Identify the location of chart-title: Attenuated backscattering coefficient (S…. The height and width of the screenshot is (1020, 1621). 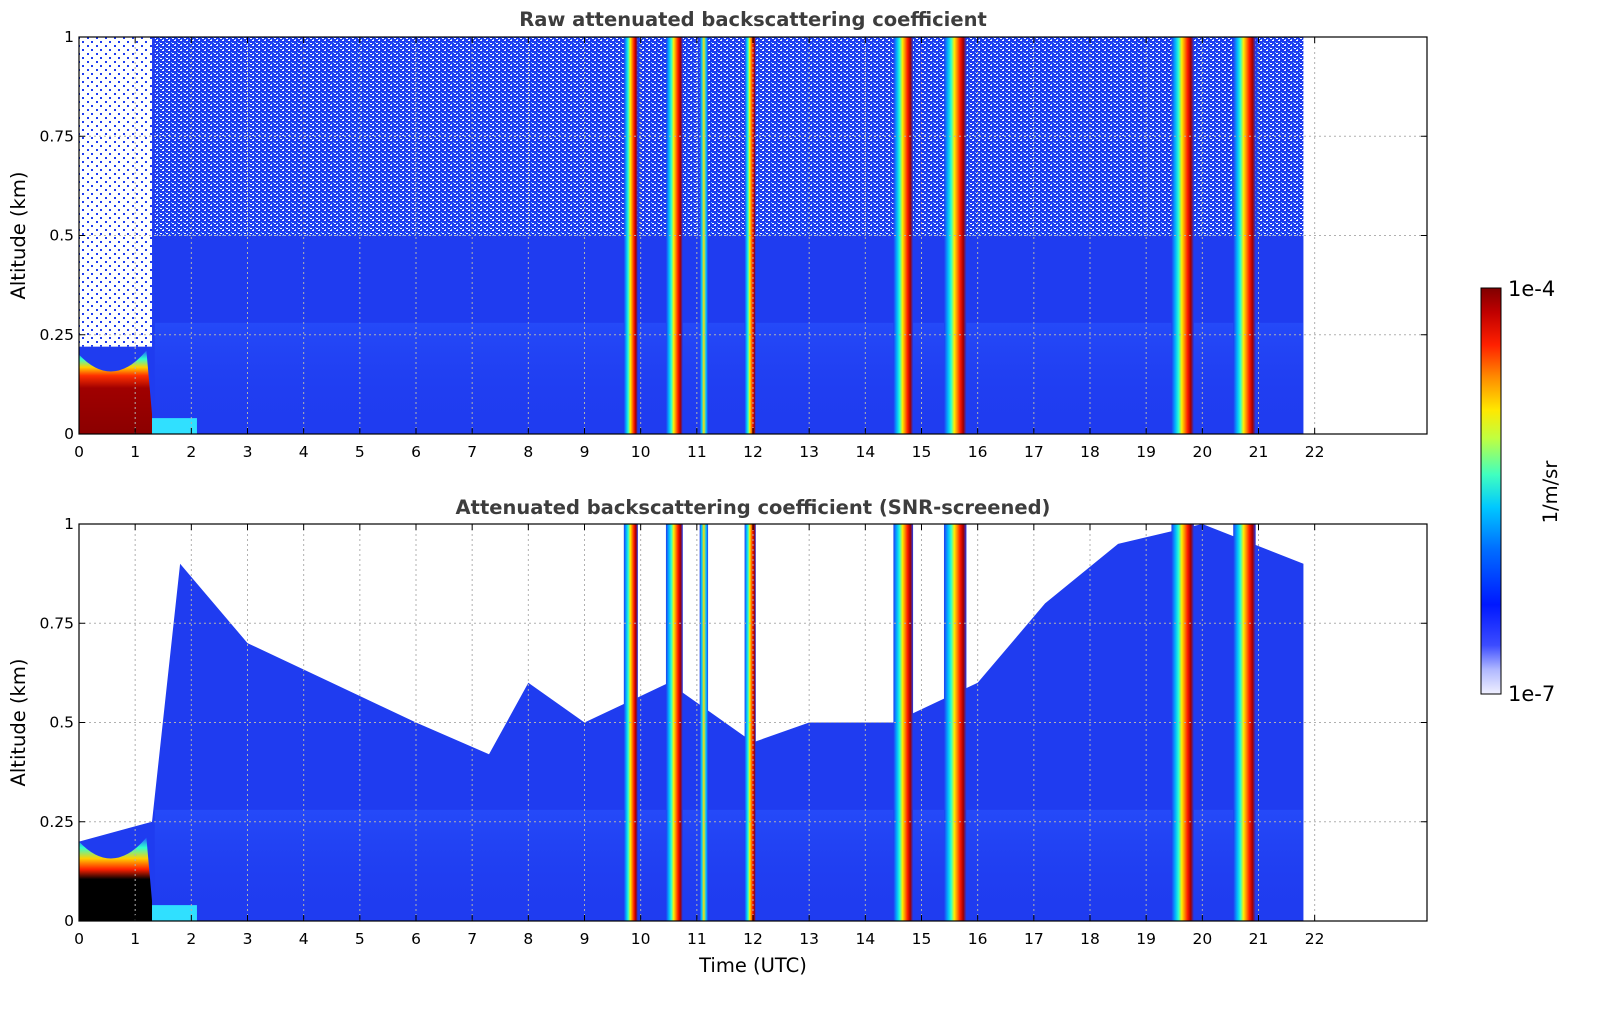
(753, 507).